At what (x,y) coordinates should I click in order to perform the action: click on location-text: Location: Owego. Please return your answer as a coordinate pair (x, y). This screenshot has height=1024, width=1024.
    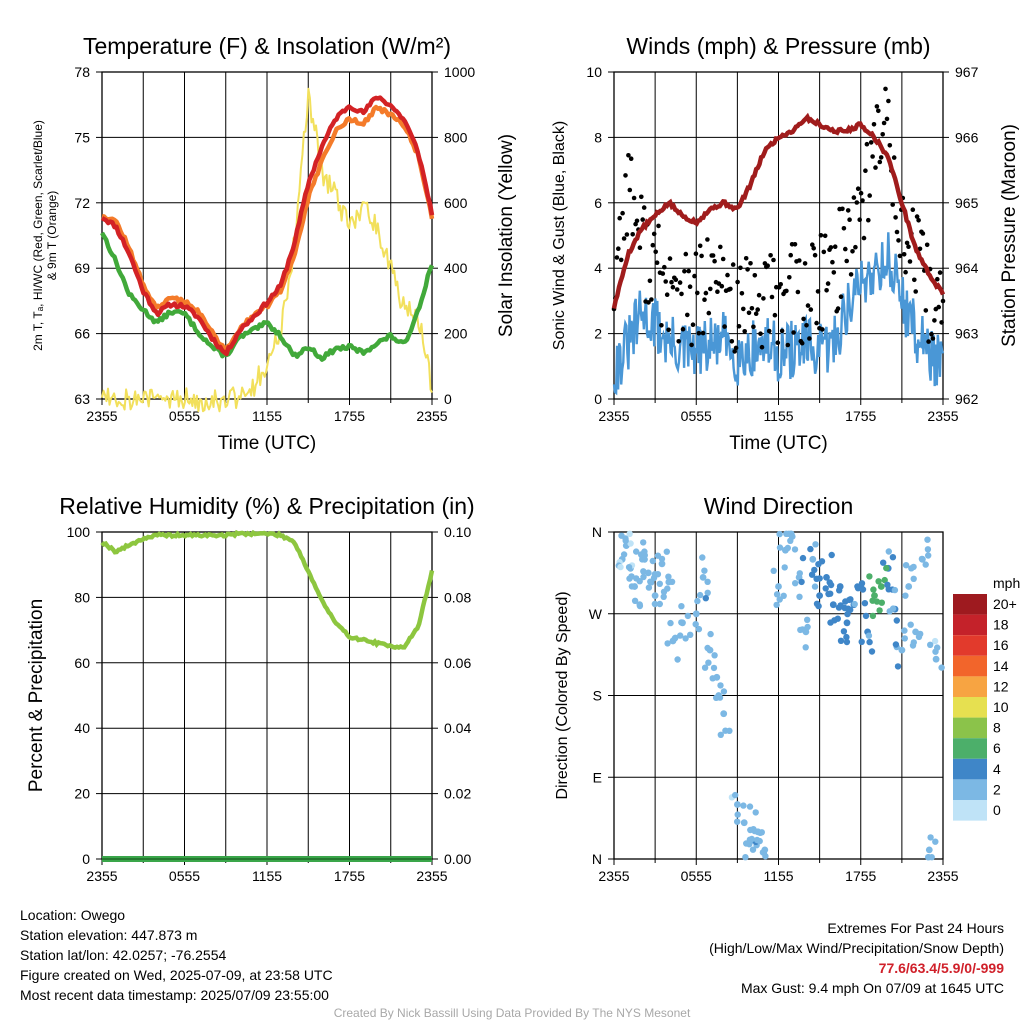
    Looking at the image, I should click on (73, 915).